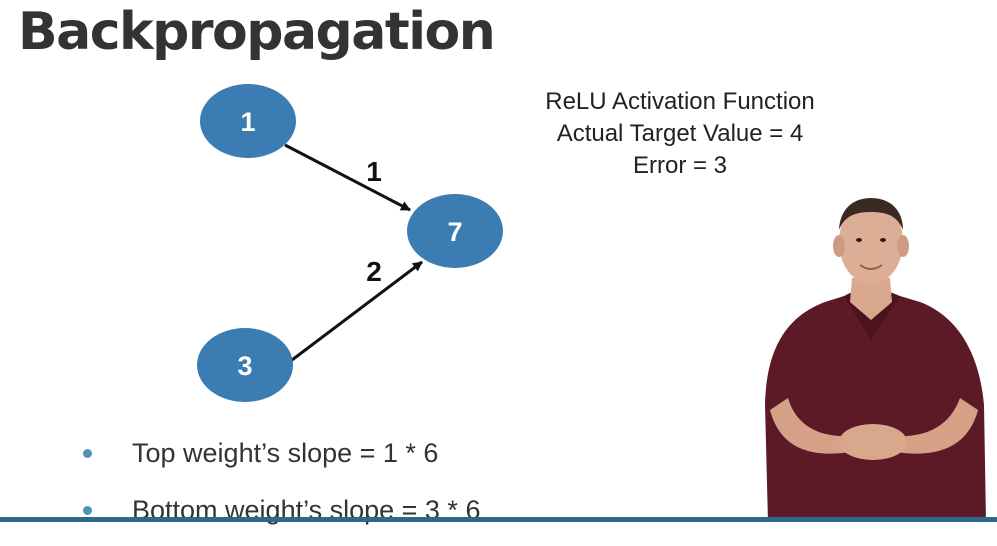  I want to click on edge-top-to-output, so click(347, 177).